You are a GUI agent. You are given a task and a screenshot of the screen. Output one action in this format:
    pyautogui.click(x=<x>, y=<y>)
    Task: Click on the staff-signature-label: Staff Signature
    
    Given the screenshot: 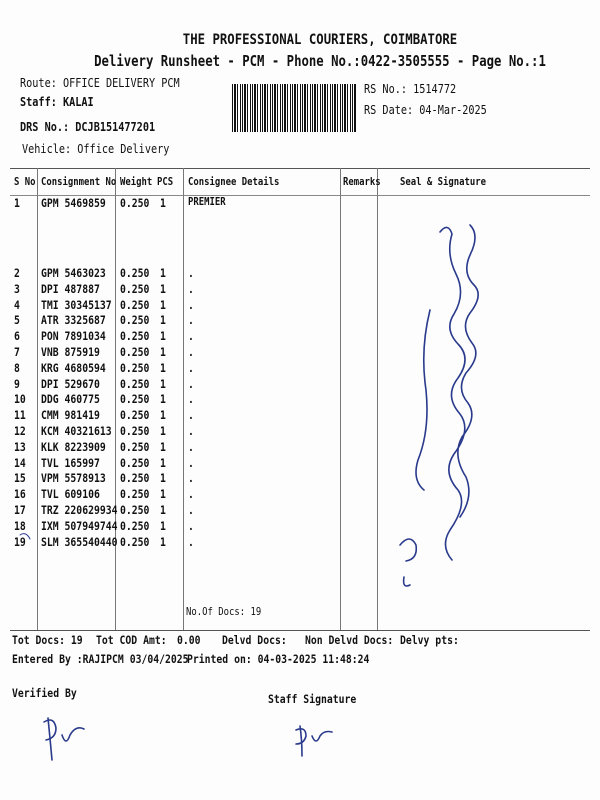 What is the action you would take?
    pyautogui.click(x=312, y=699)
    